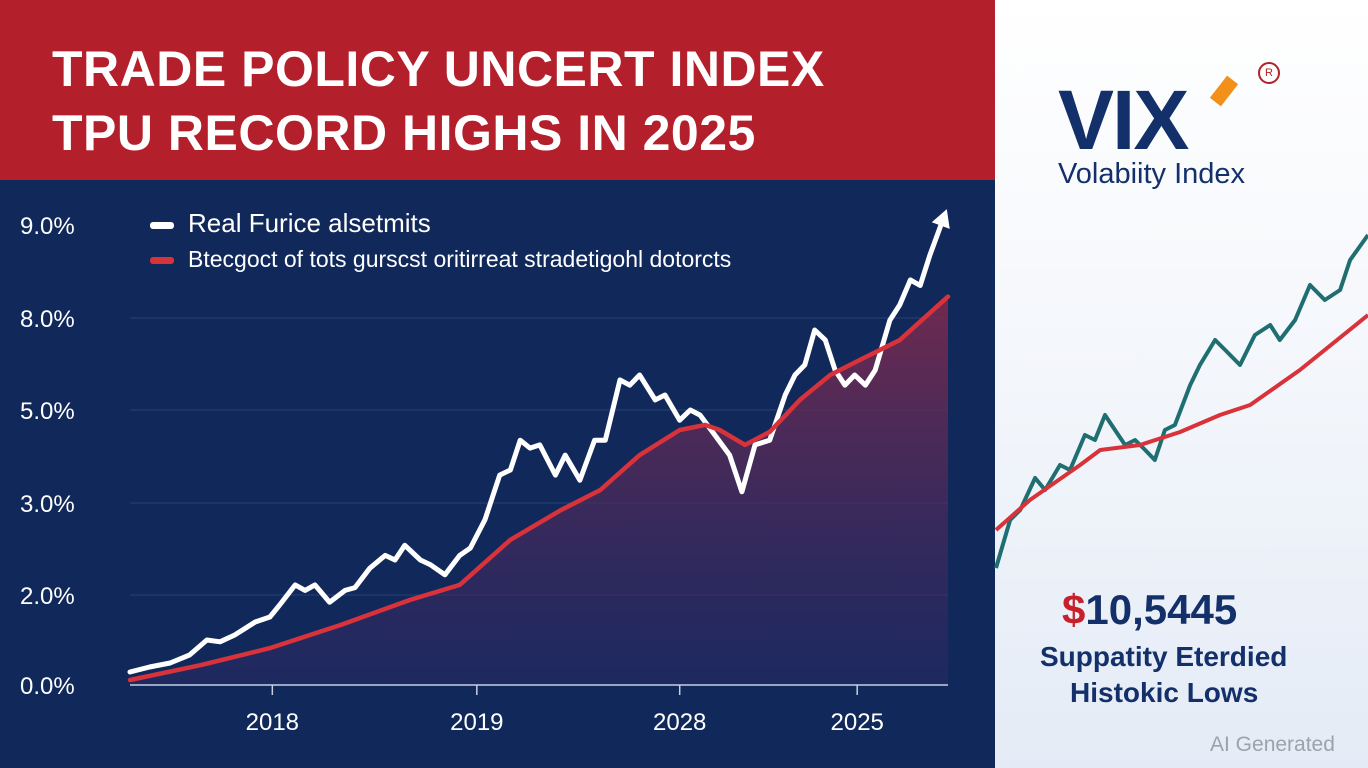 This screenshot has width=1368, height=768. What do you see at coordinates (1164, 692) in the screenshot?
I see `caption-line-2: Histokic Lows` at bounding box center [1164, 692].